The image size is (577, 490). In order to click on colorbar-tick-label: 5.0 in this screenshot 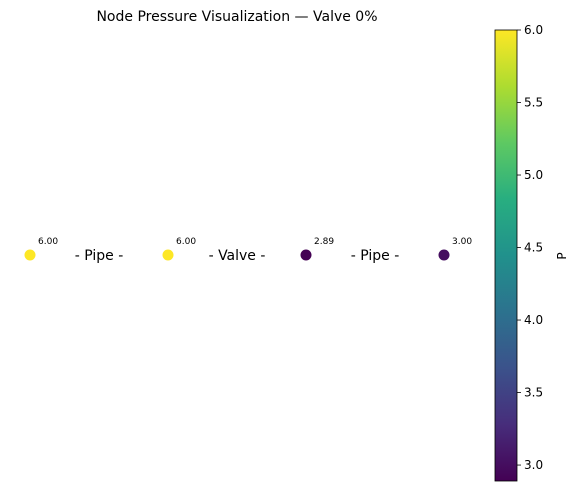, I will do `click(533, 175)`.